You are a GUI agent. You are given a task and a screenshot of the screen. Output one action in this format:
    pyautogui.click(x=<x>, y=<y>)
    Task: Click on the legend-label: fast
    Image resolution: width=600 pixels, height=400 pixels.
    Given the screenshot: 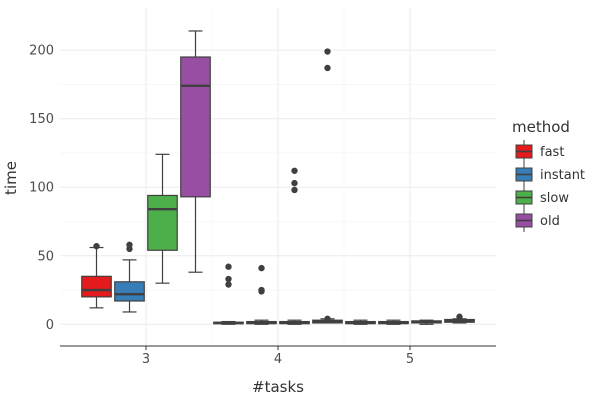 What is the action you would take?
    pyautogui.click(x=552, y=152)
    